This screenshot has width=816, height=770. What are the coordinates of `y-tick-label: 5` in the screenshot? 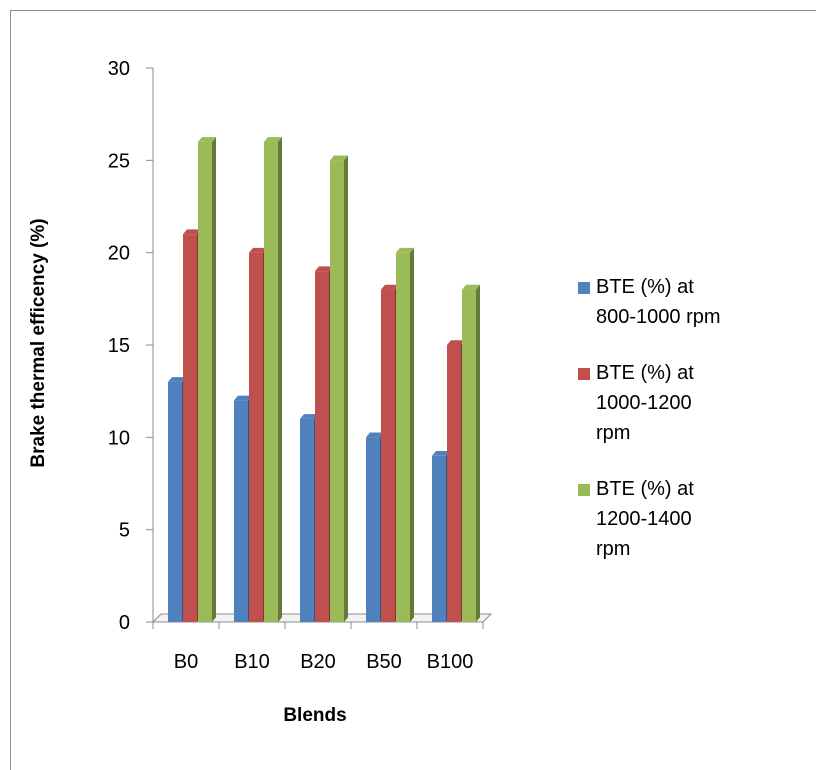 It's located at (124, 531).